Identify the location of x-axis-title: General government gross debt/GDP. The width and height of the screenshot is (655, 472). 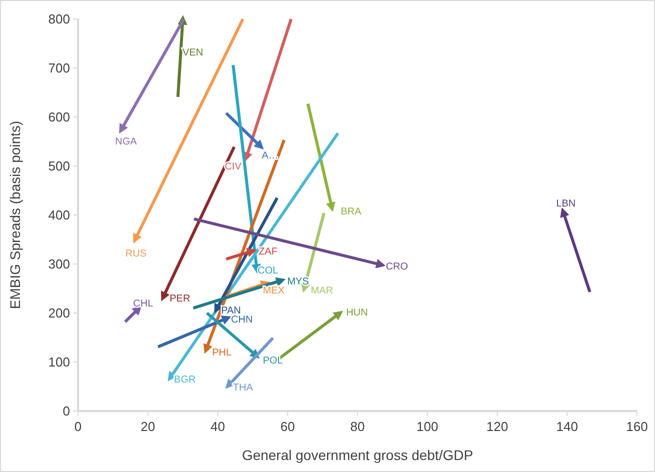
(358, 455).